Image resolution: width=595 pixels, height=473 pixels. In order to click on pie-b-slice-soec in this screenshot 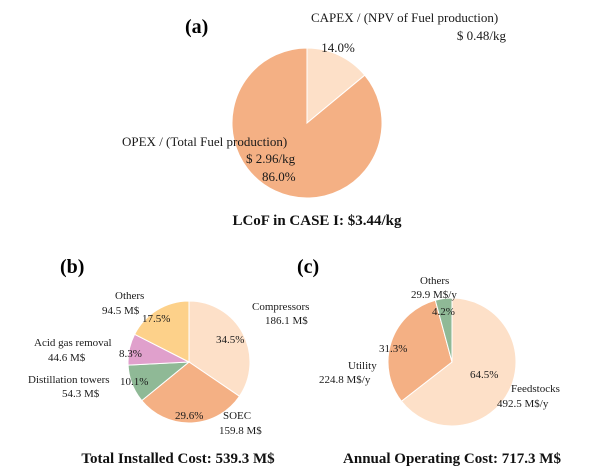, I will do `click(191, 392)`.